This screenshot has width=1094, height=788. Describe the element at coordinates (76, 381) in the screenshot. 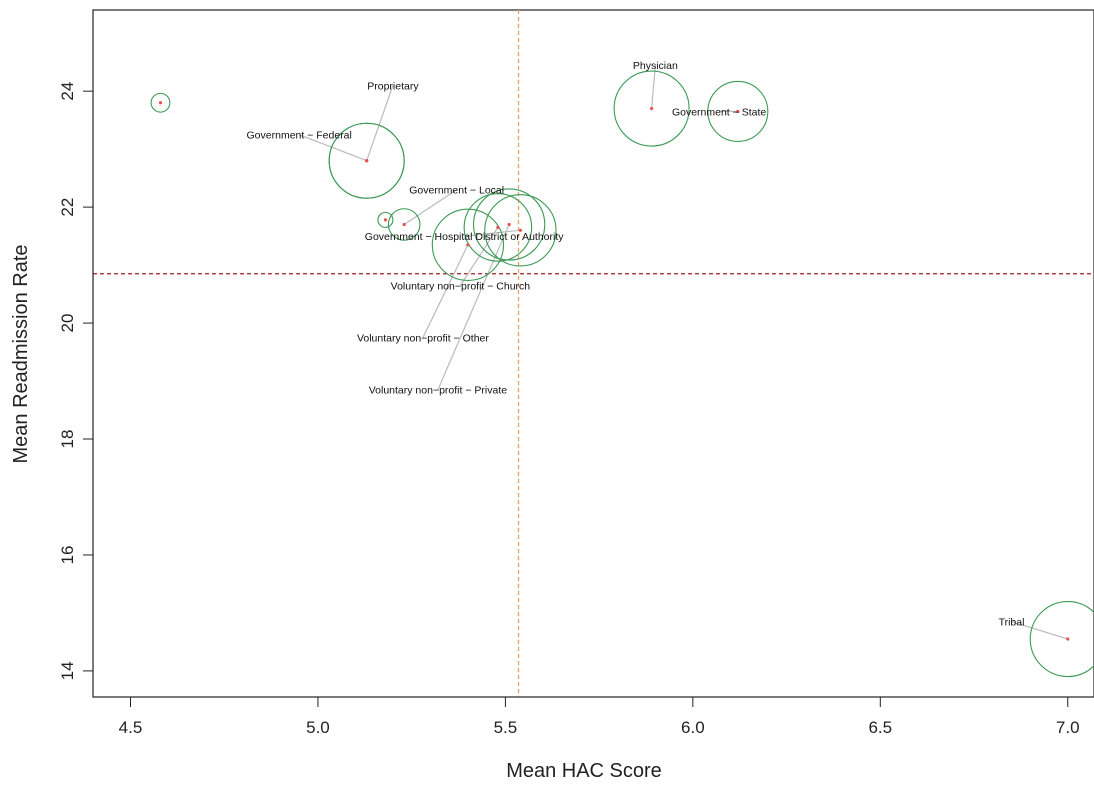

I see `y-axis: 14 16 18 20 22 24` at that location.